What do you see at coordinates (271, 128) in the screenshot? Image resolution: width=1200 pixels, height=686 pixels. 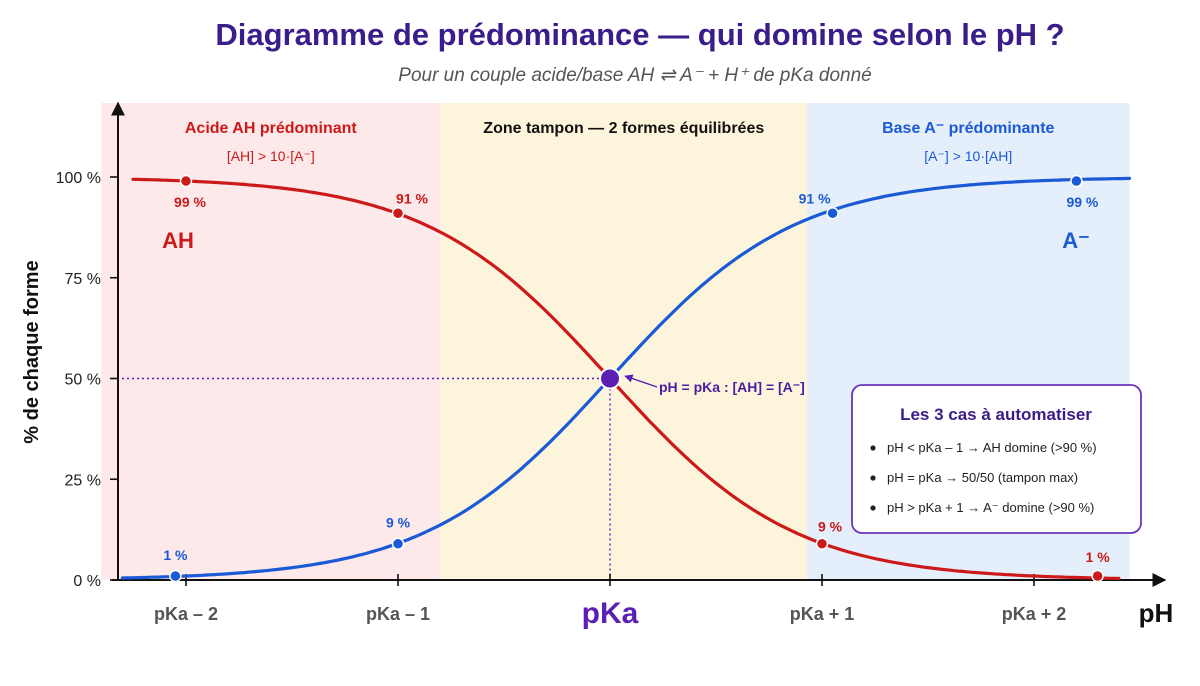 I see `region-title-1: Acide AH prédominant` at bounding box center [271, 128].